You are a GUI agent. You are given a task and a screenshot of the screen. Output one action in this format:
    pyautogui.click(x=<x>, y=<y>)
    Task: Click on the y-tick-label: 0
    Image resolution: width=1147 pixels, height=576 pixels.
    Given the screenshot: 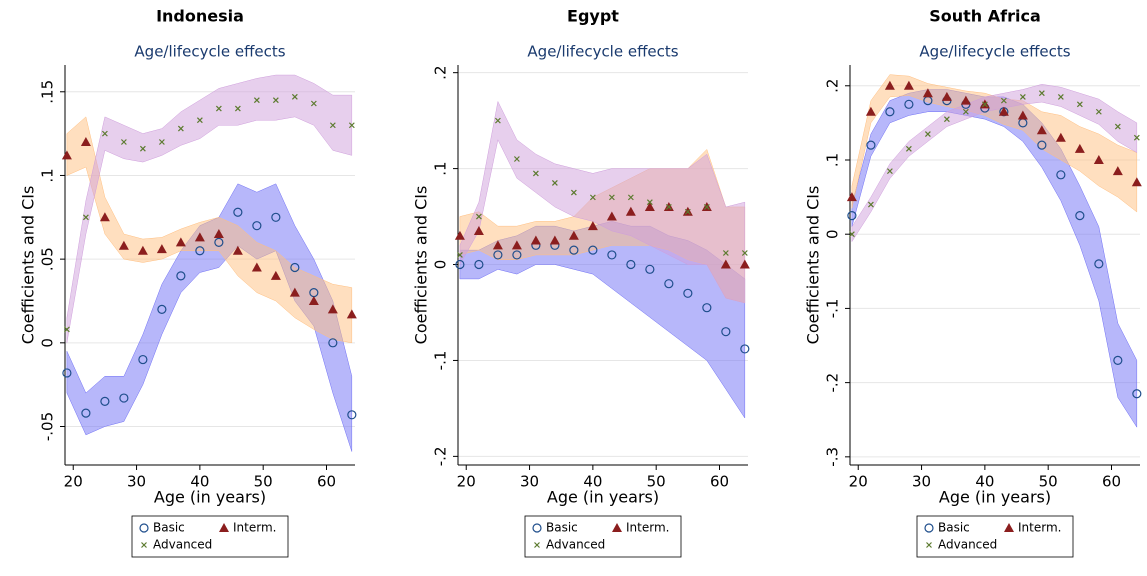 What is the action you would take?
    pyautogui.click(x=48, y=343)
    